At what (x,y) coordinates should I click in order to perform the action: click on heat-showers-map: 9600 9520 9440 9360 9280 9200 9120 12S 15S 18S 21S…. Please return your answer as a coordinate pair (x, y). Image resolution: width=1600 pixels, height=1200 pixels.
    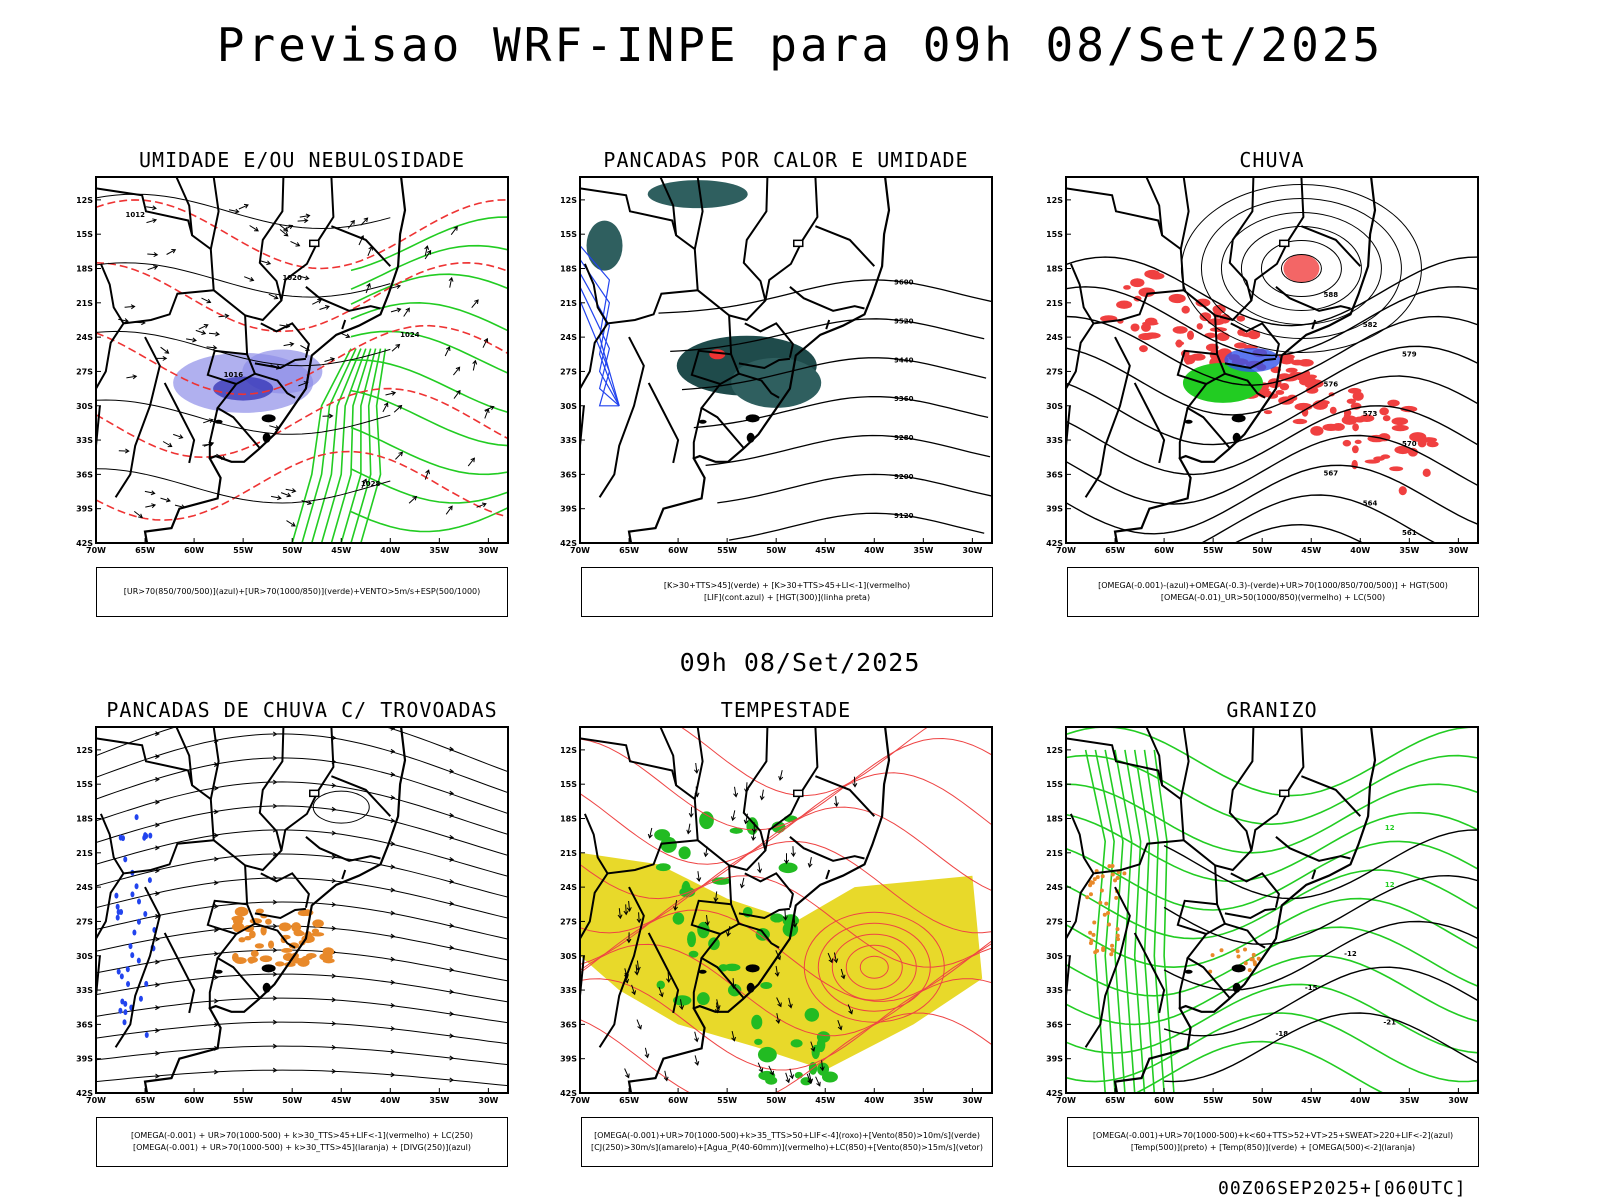
    Looking at the image, I should click on (776, 365).